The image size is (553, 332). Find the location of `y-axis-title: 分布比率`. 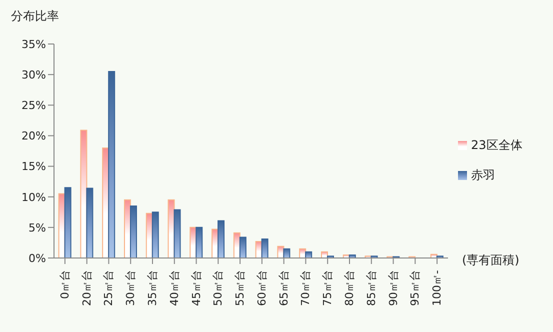

y-axis-title: 分布比率 is located at coordinates (35, 16).